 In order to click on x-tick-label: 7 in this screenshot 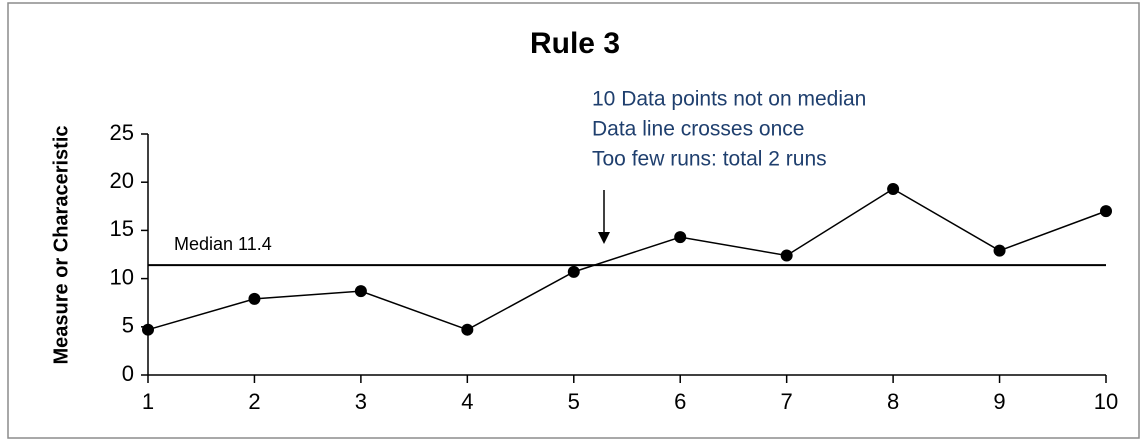, I will do `click(787, 401)`.